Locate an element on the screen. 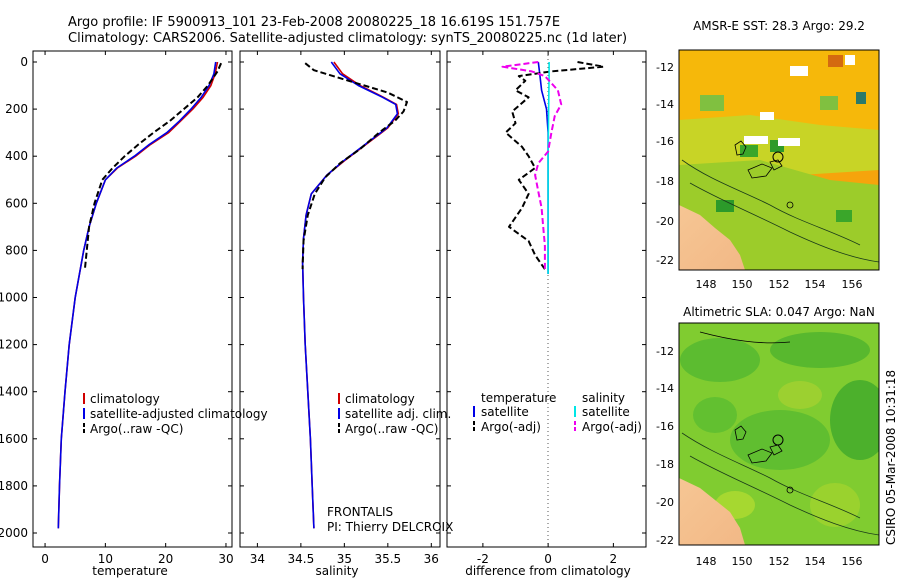 The width and height of the screenshot is (900, 580). salinity-xtick-label: 35 is located at coordinates (344, 559).